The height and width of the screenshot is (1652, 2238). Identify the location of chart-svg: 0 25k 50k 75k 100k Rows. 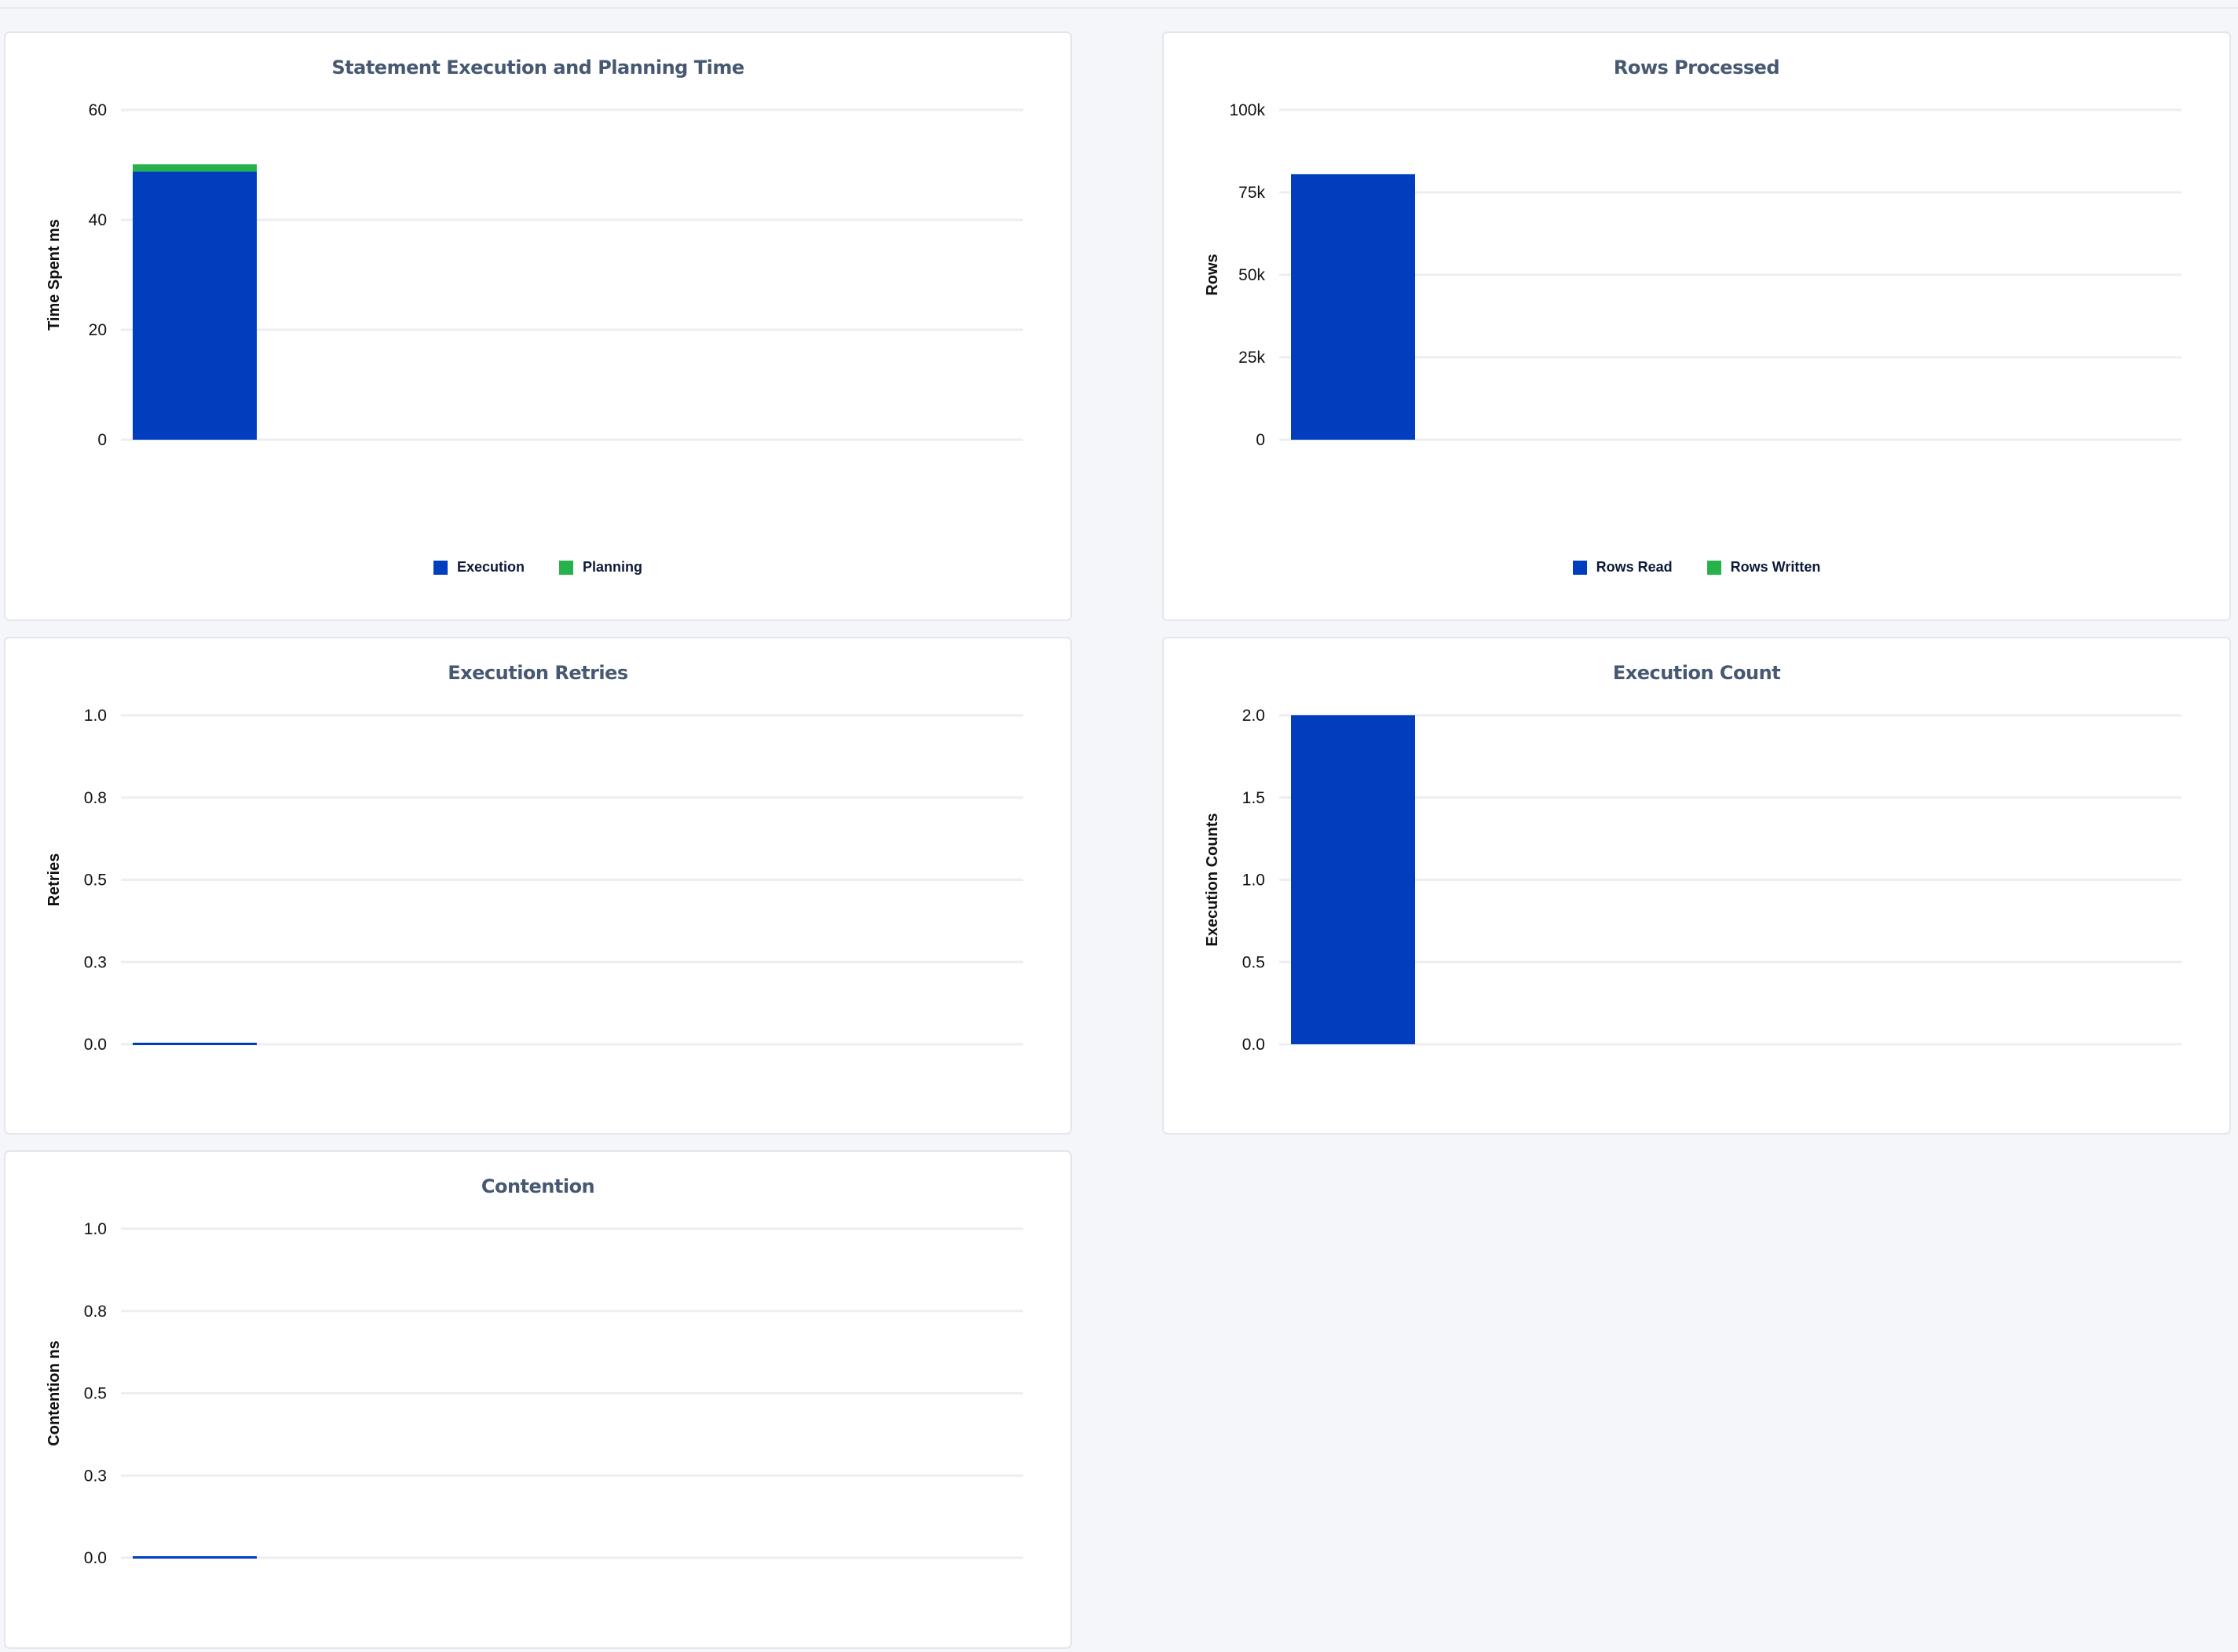
(1692, 275).